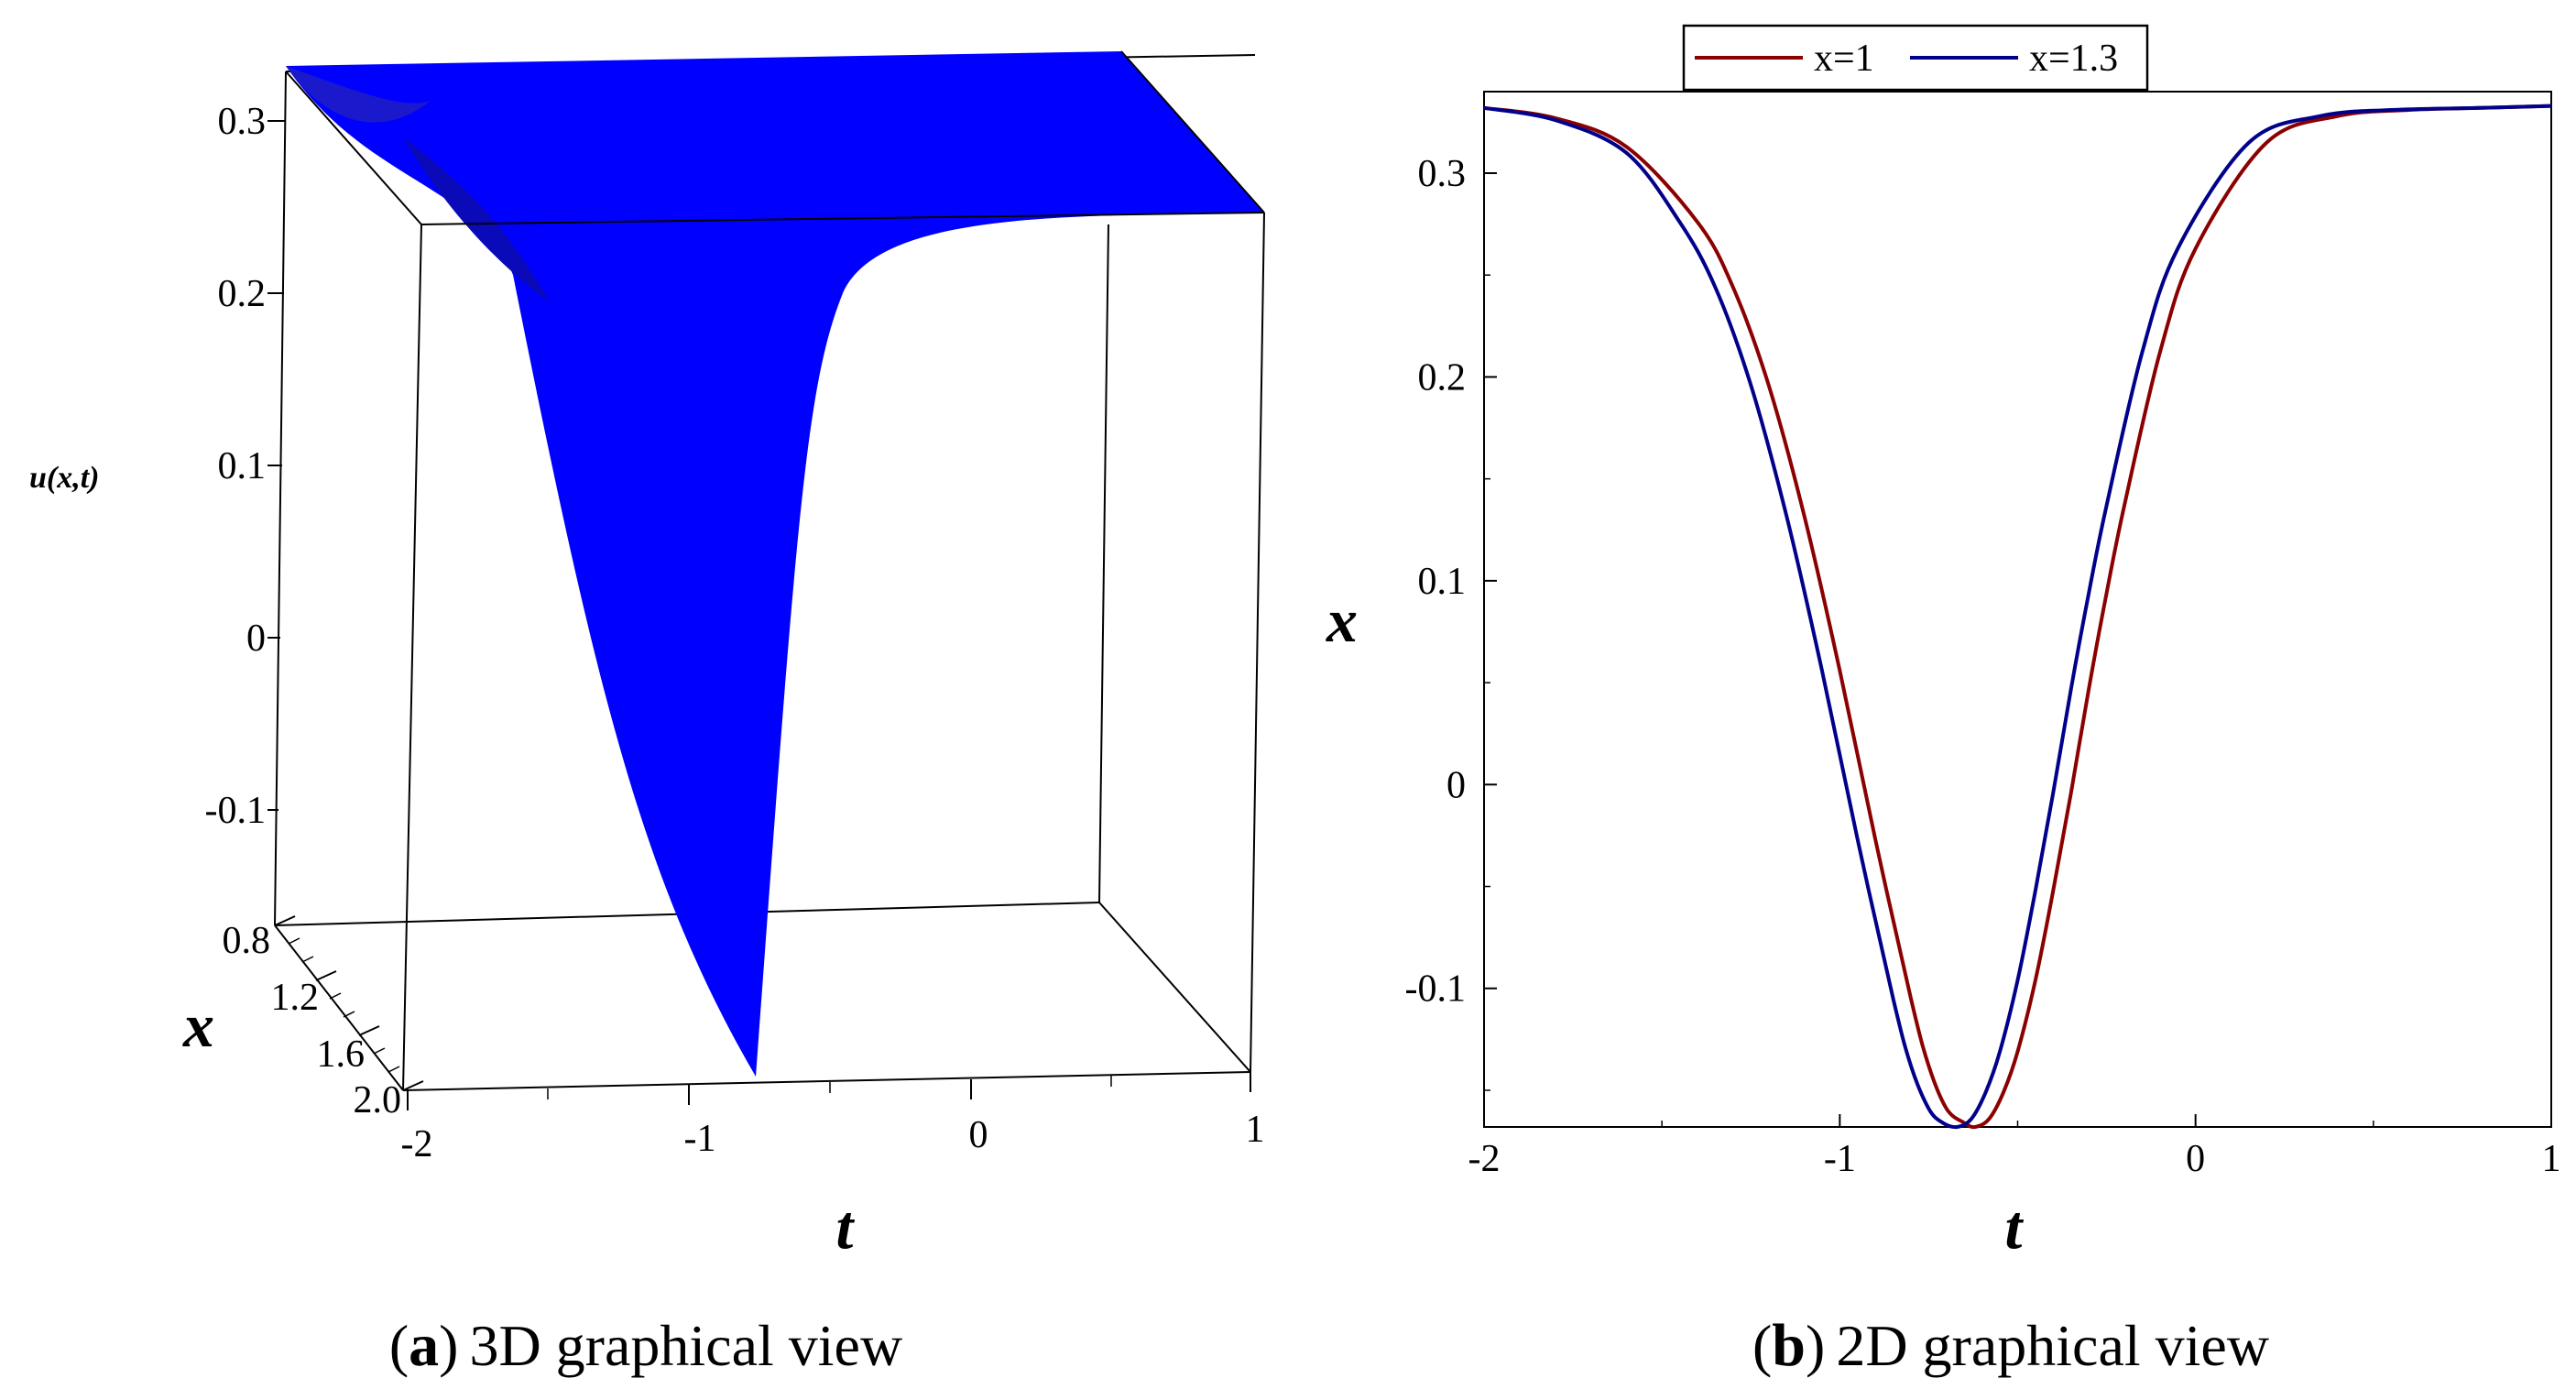 This screenshot has width=2576, height=1400. What do you see at coordinates (2015, 1147) in the screenshot?
I see `x-axis-ticks: -2 -1 0 1` at bounding box center [2015, 1147].